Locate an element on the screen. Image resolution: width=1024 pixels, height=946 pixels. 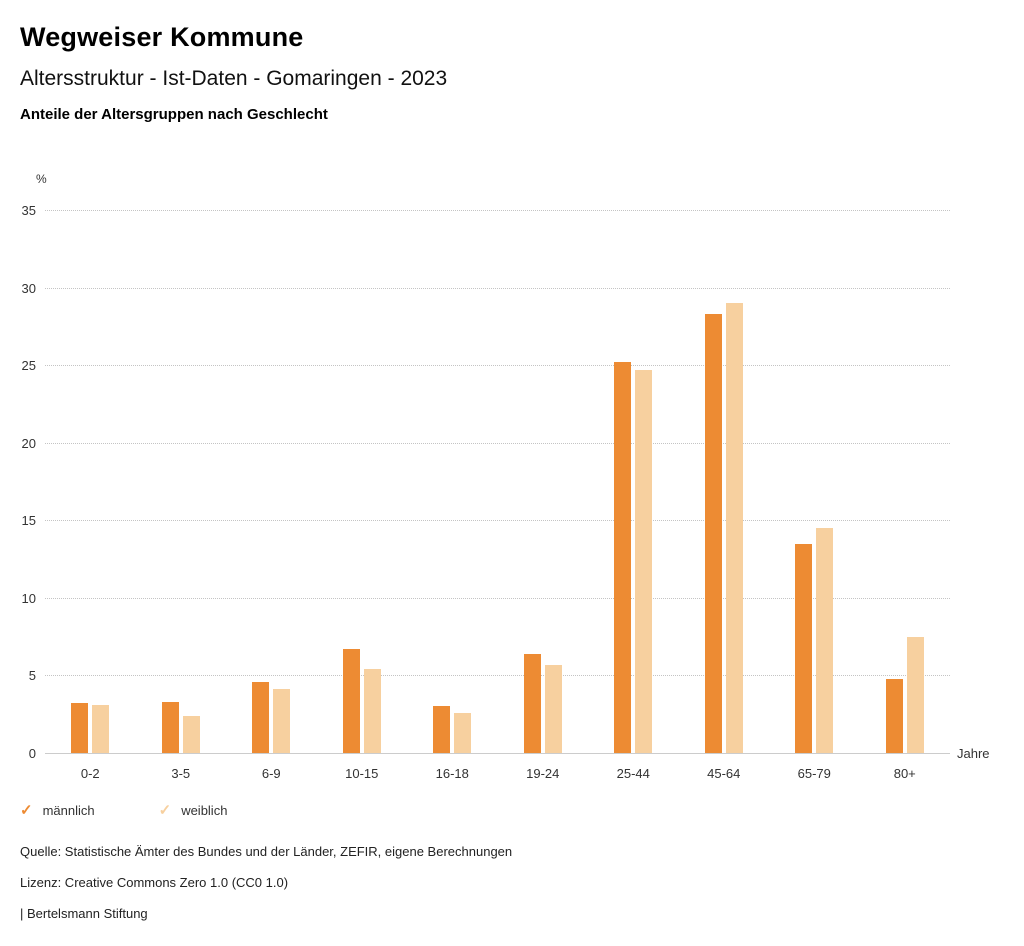
y-tick-label-5: 5 is located at coordinates (32, 676).